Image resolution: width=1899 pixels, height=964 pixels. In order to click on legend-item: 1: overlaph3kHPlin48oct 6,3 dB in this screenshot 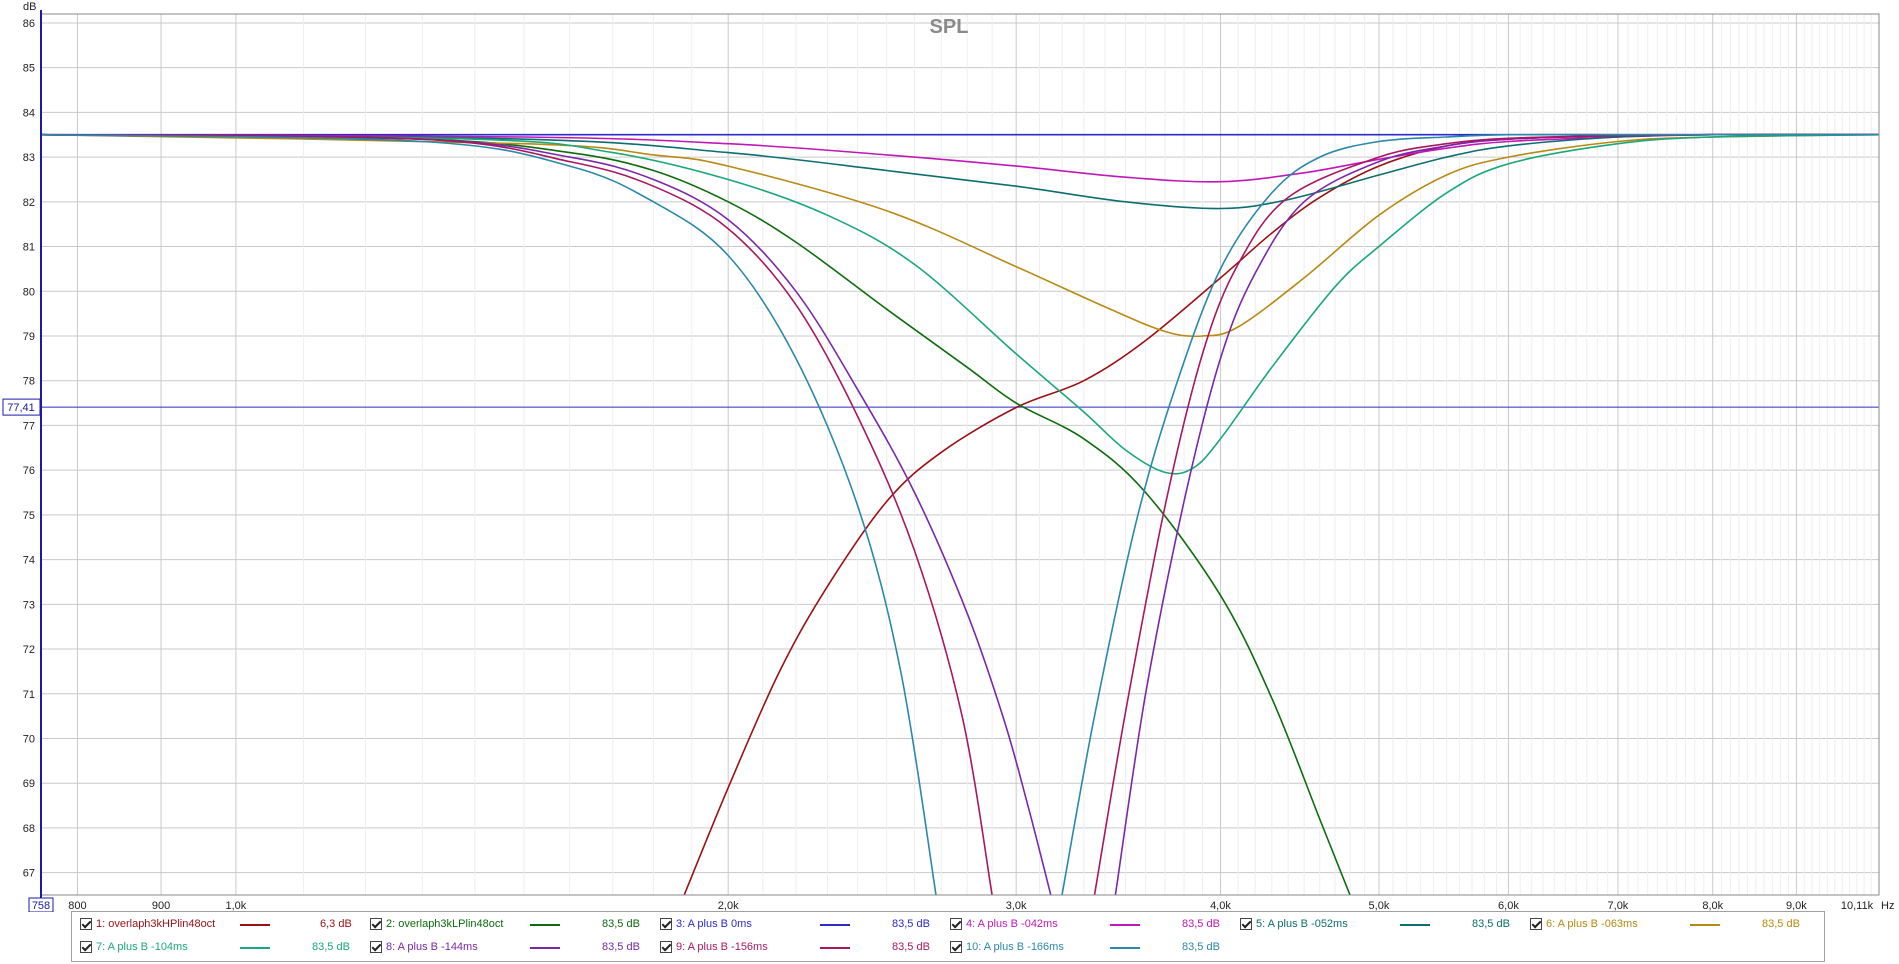, I will do `click(222, 925)`.